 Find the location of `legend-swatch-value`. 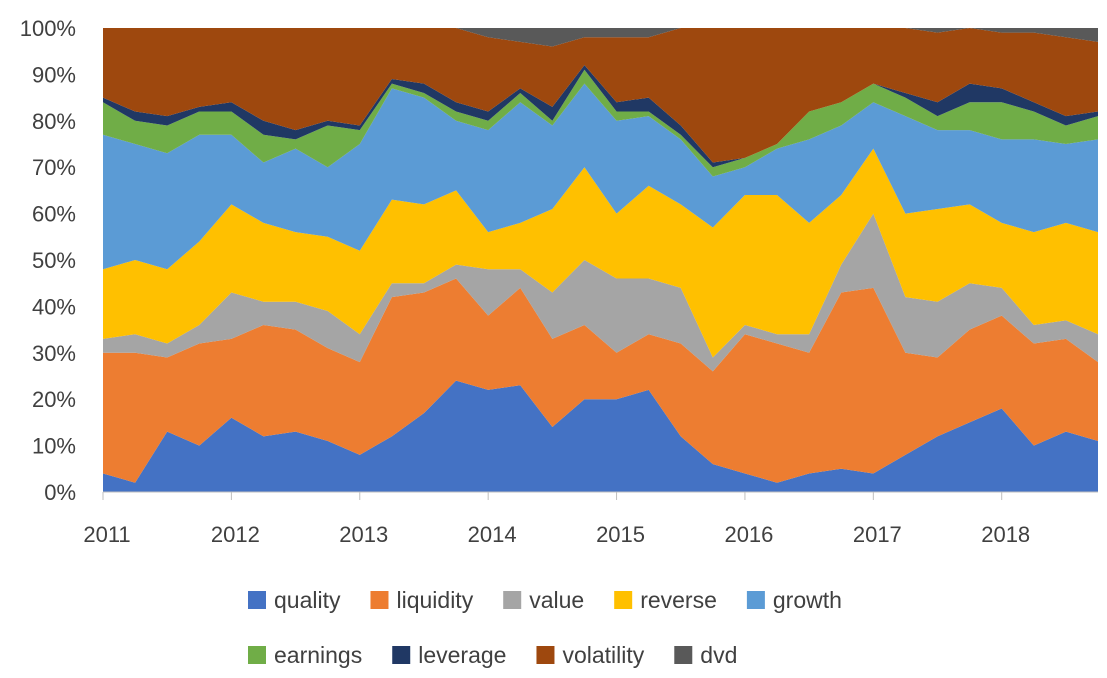

legend-swatch-value is located at coordinates (512, 600).